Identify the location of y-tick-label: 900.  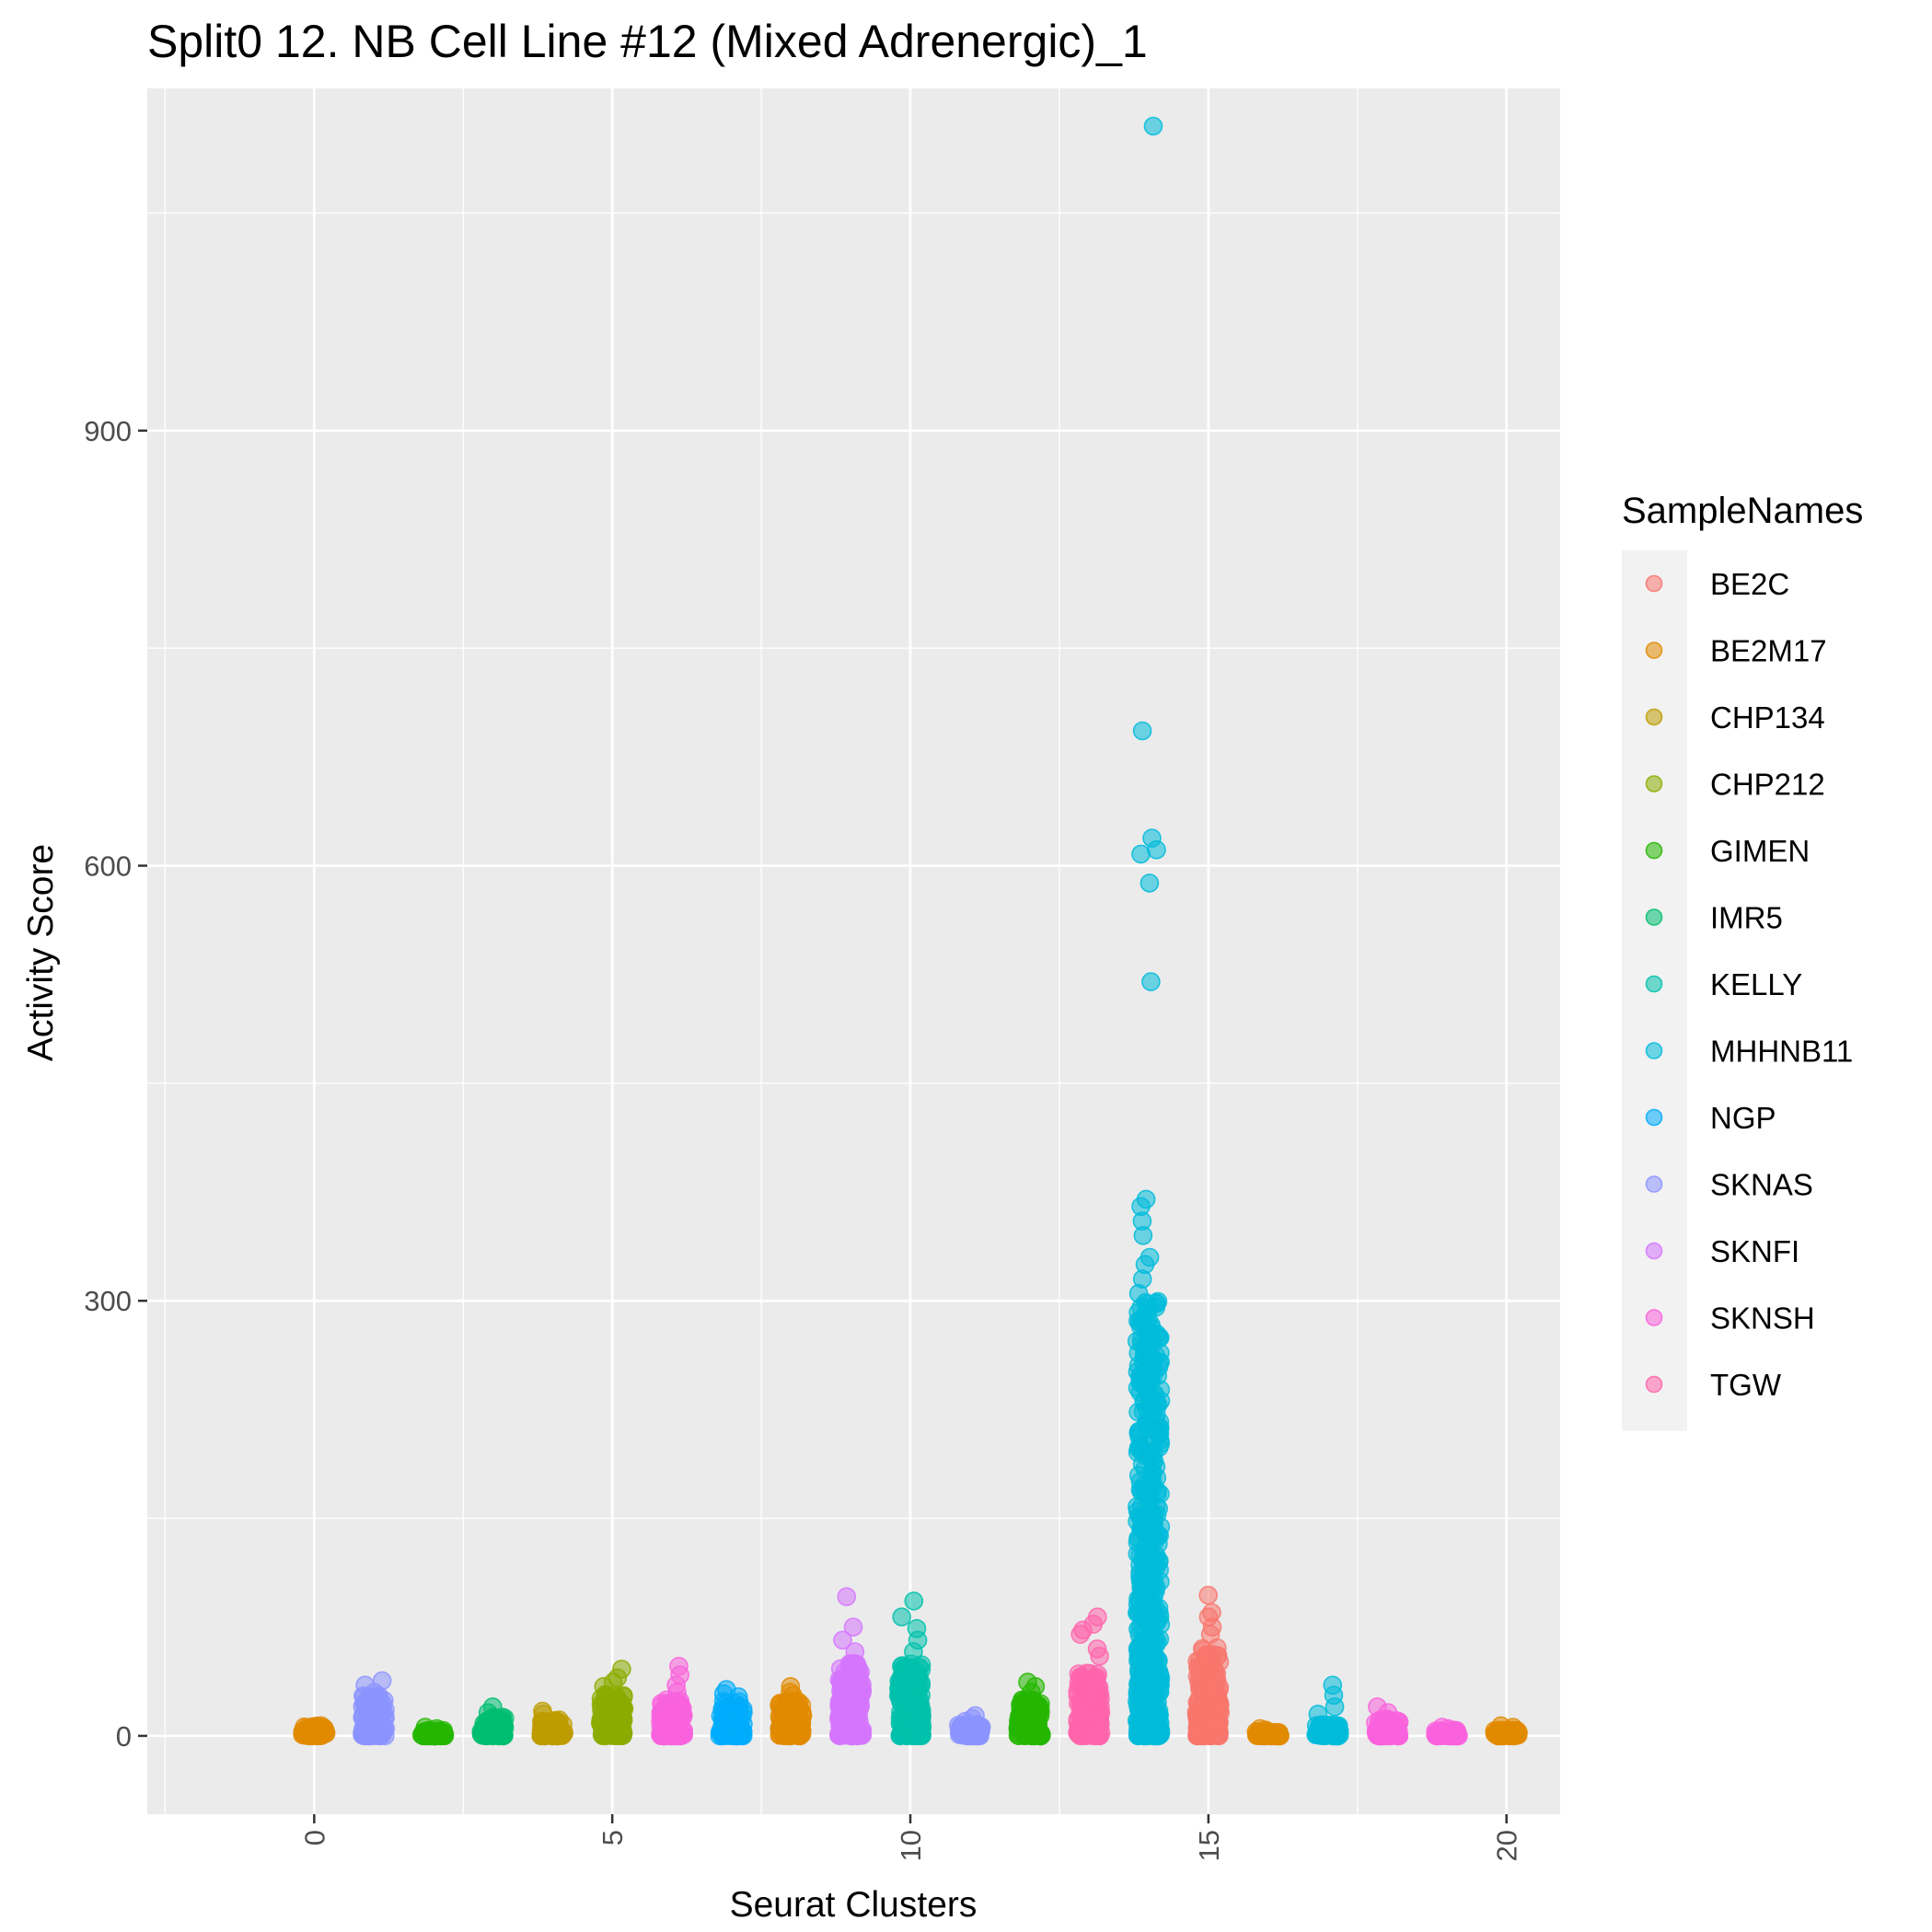
(108, 431).